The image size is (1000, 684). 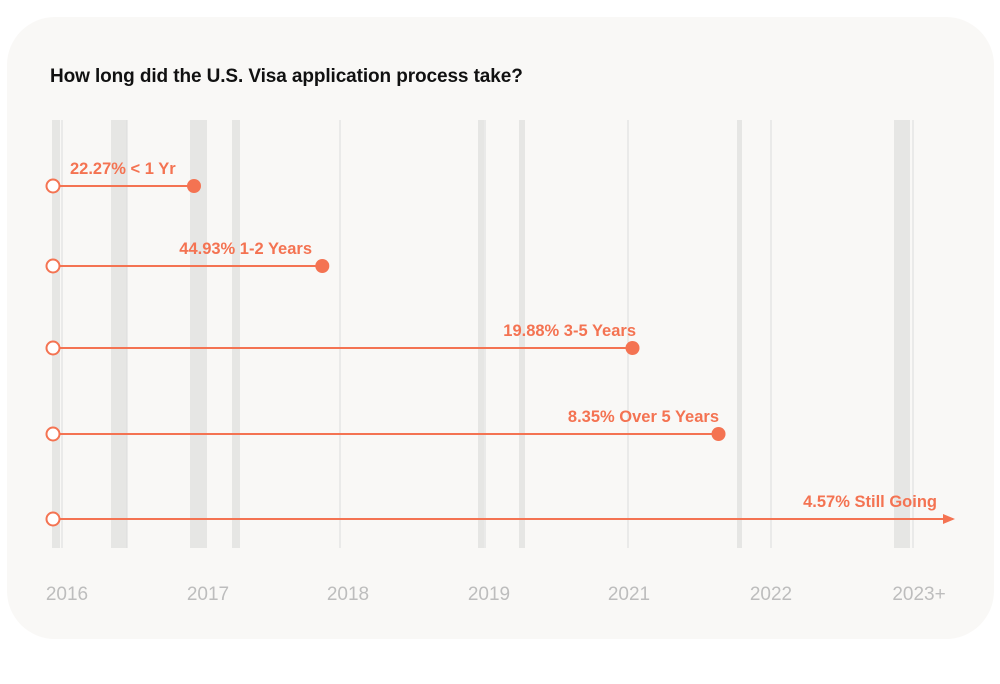 I want to click on series-data-label: 22.27% < 1 Yr, so click(x=123, y=169).